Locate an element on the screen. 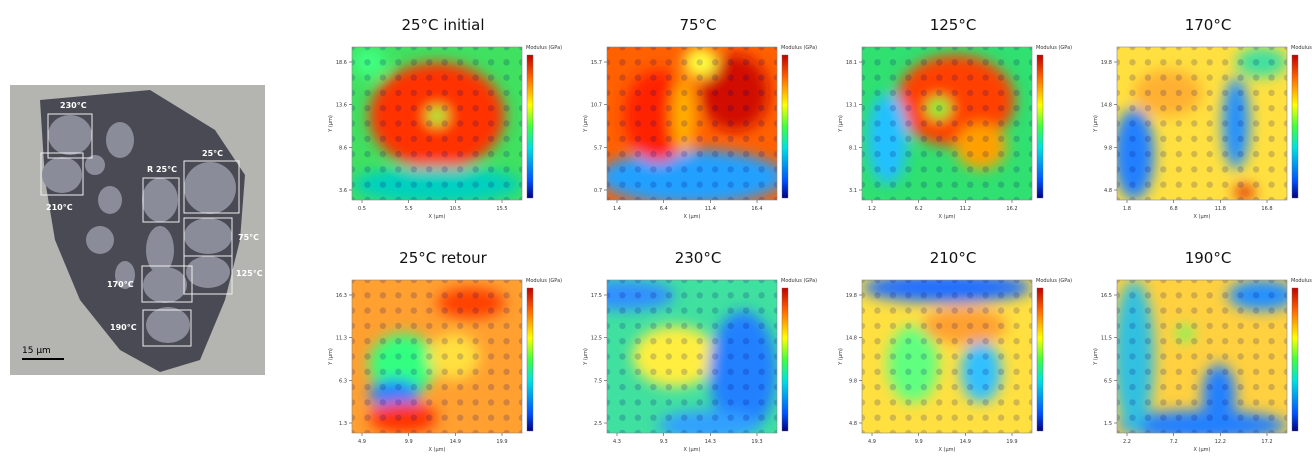  y-tick-label: 3.6 is located at coordinates (343, 191).